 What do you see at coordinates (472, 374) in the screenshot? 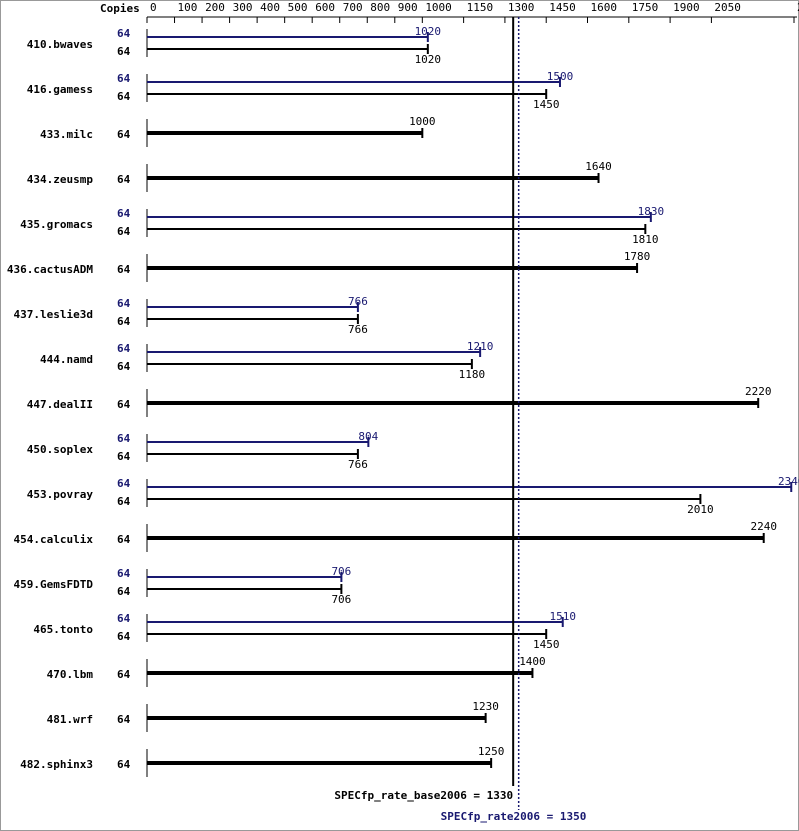
I see `value-label: 1180` at bounding box center [472, 374].